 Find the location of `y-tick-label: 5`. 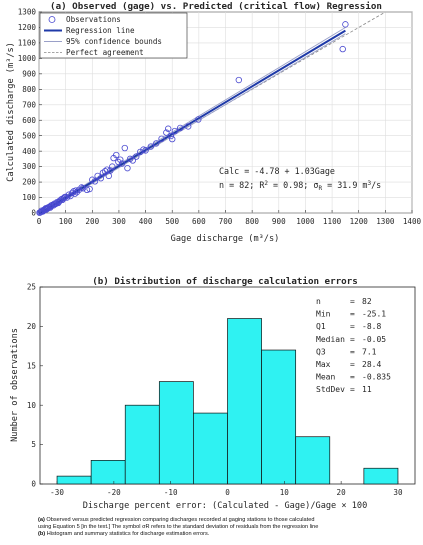

y-tick-label: 5 is located at coordinates (33, 444).